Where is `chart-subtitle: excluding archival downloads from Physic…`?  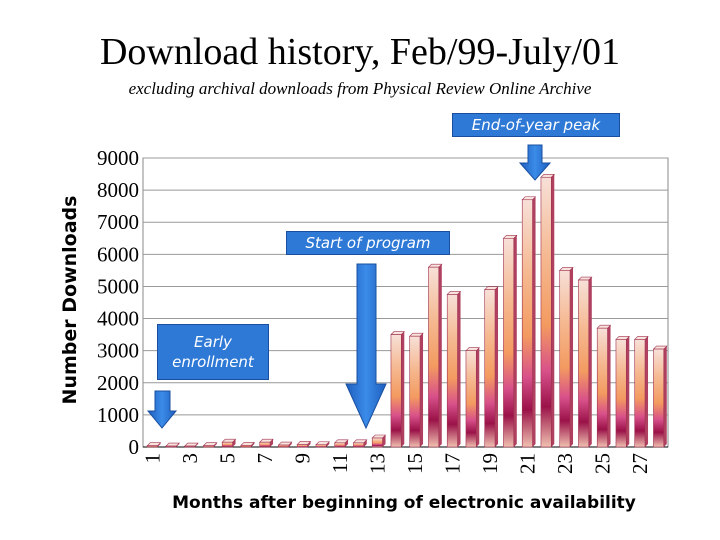
chart-subtitle: excluding archival downloads from Physic… is located at coordinates (360, 88).